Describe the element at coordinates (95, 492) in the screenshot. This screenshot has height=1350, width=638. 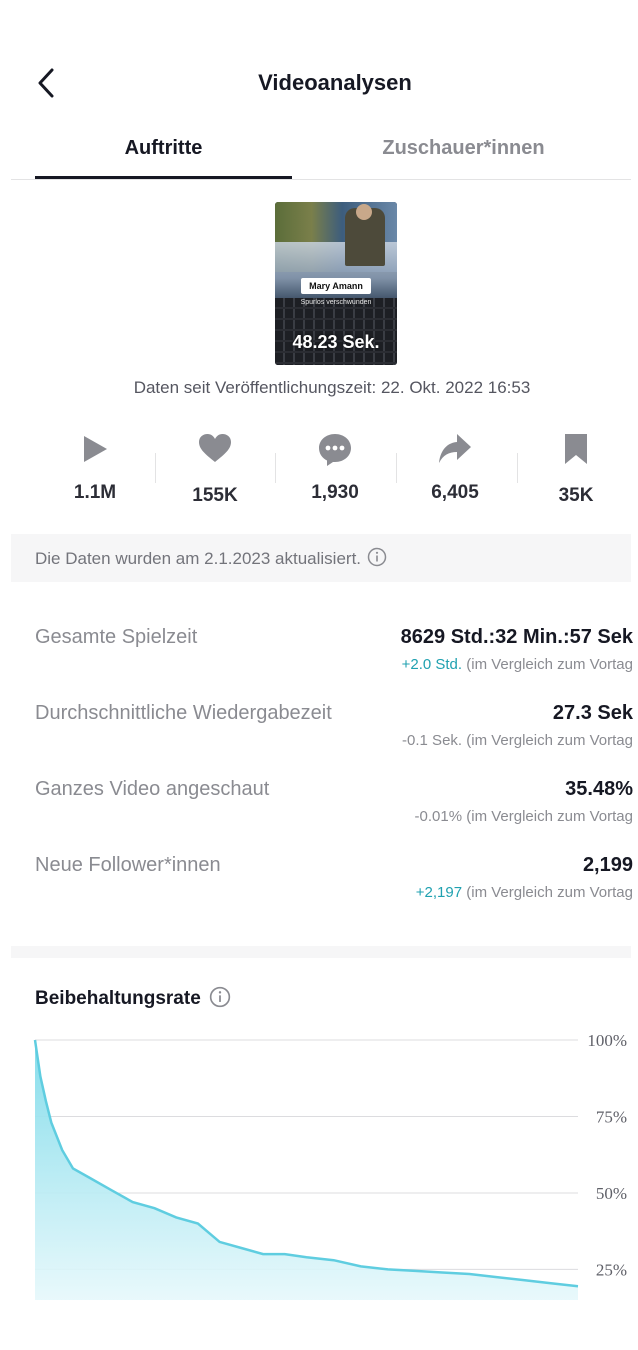
I see `stat-views-value: 1.1M` at that location.